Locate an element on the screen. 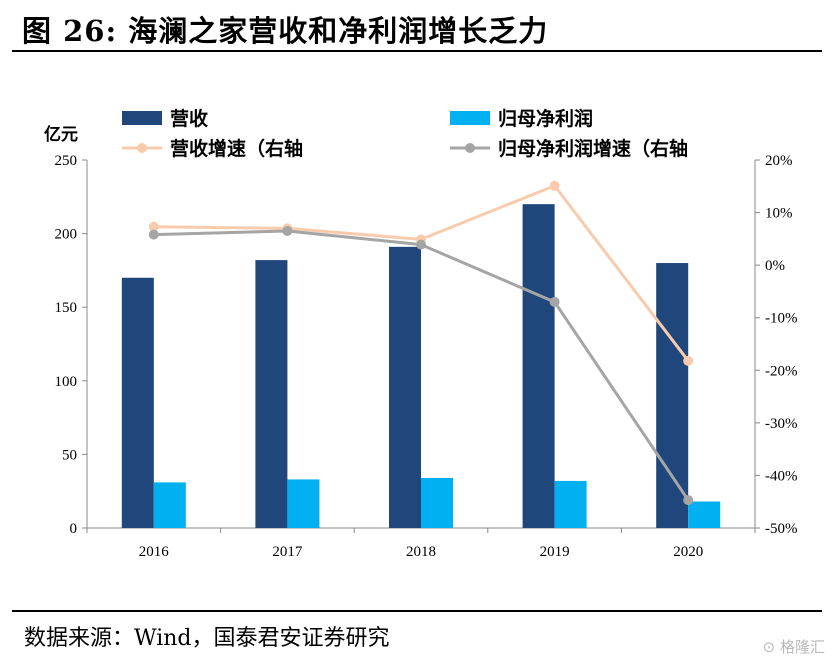 The height and width of the screenshot is (662, 835). left-tick-label: 250 is located at coordinates (66, 161).